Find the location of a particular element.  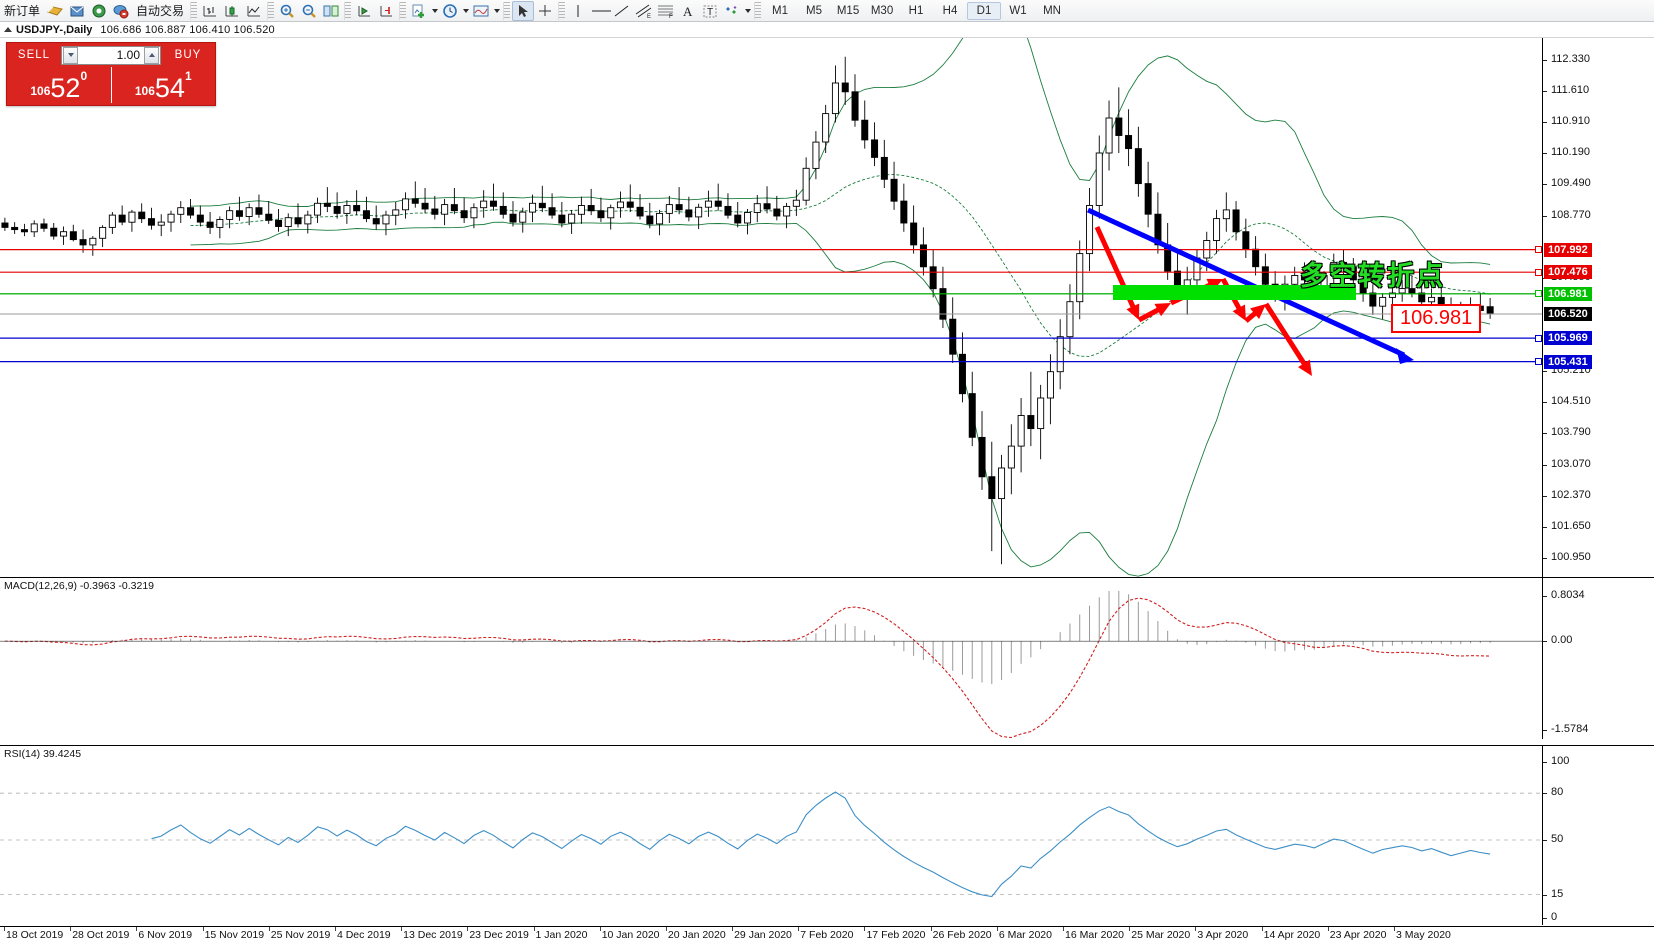

sell-price: 106 52 0 is located at coordinates (59, 85).